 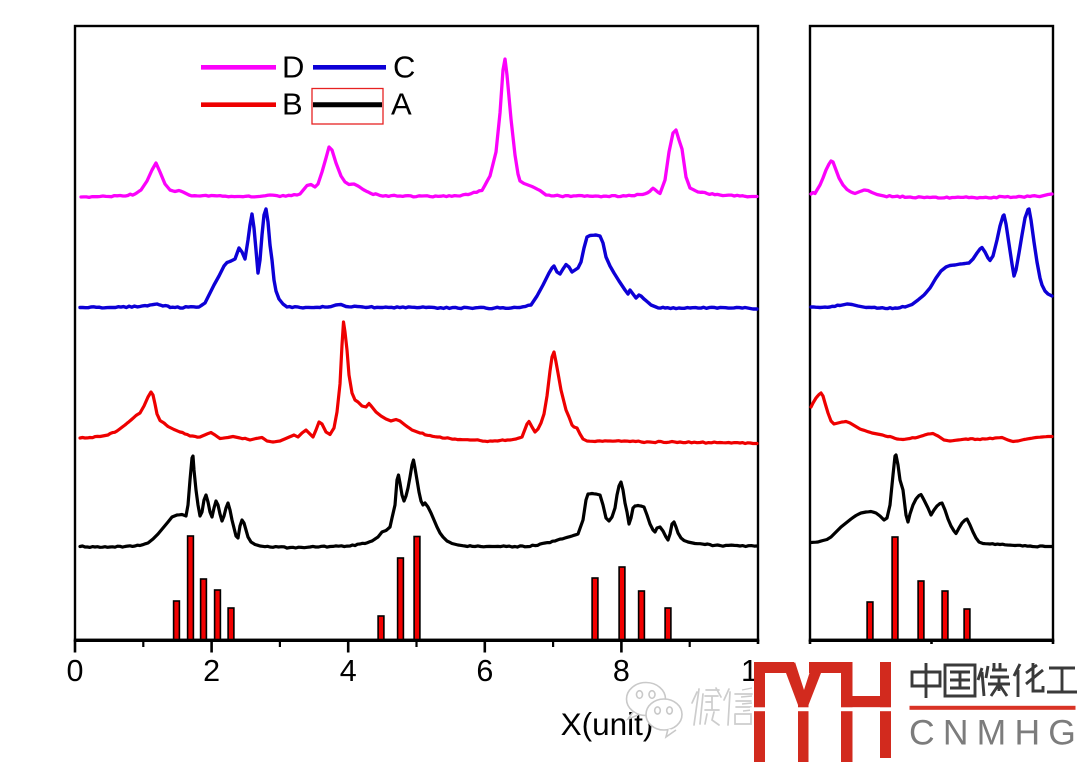 What do you see at coordinates (996, 733) in the screenshot?
I see `svg-text: CNMHG` at bounding box center [996, 733].